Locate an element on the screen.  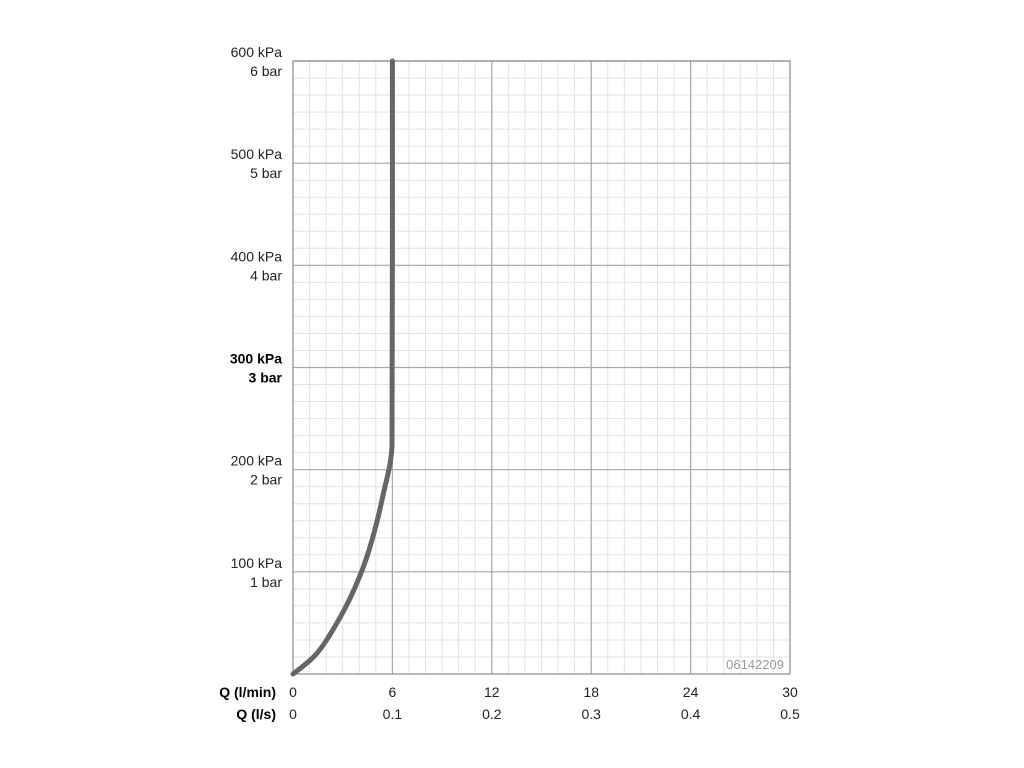
x-tick-label-lmin: 18 is located at coordinates (591, 692).